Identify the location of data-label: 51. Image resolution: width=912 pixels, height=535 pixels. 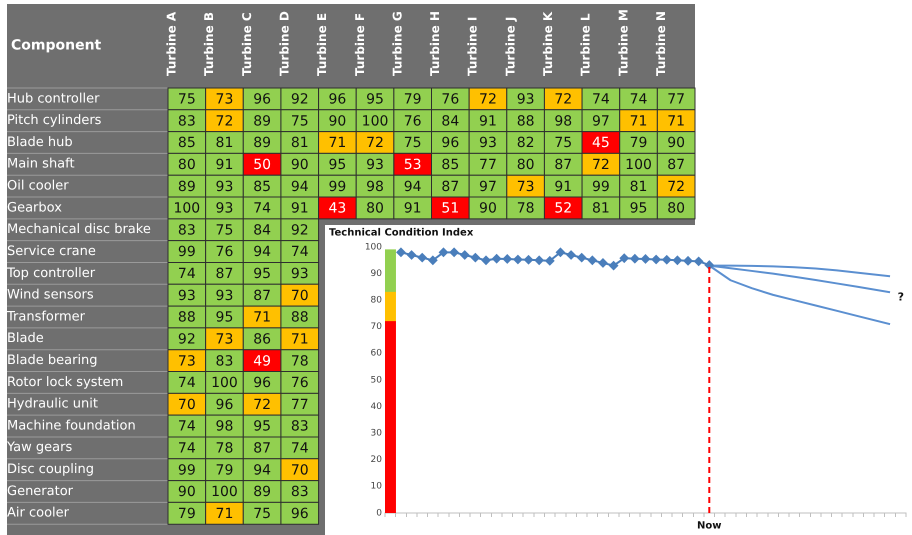
(450, 208).